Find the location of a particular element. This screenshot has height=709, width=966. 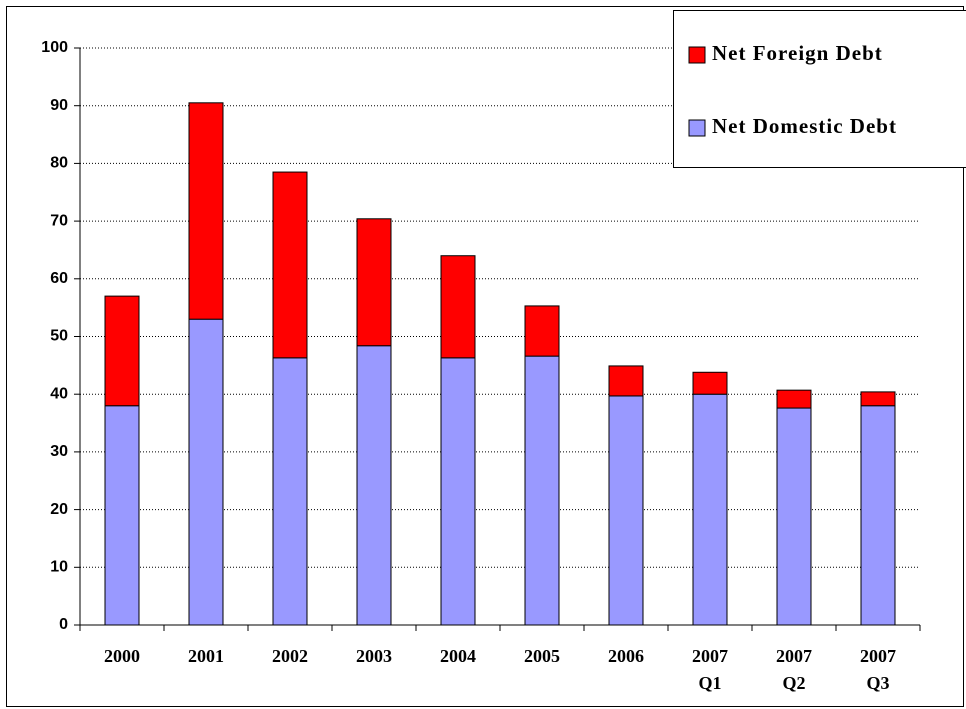

y-tick-label: 30 is located at coordinates (59, 451).